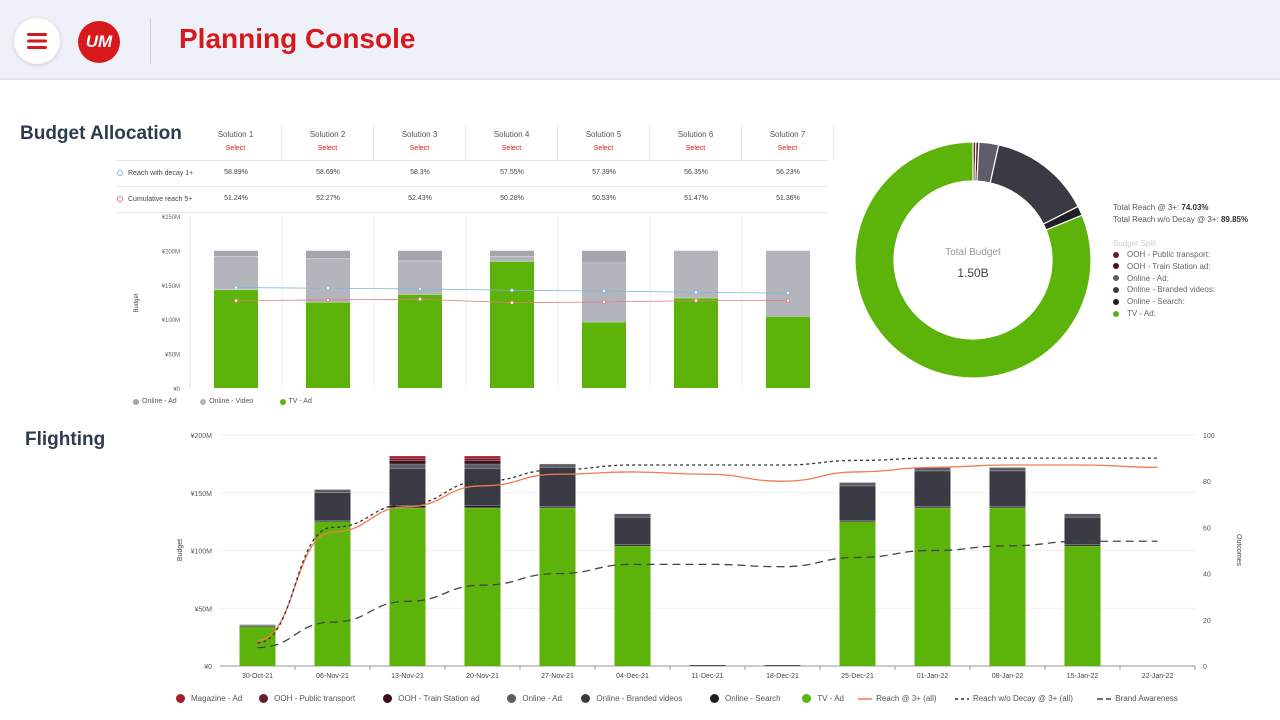  I want to click on legend-label: Online - Video, so click(231, 401).